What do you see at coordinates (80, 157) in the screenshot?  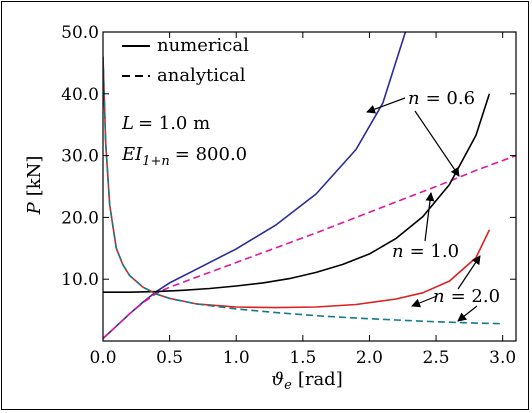 I see `y-tick-label: 30.0` at bounding box center [80, 157].